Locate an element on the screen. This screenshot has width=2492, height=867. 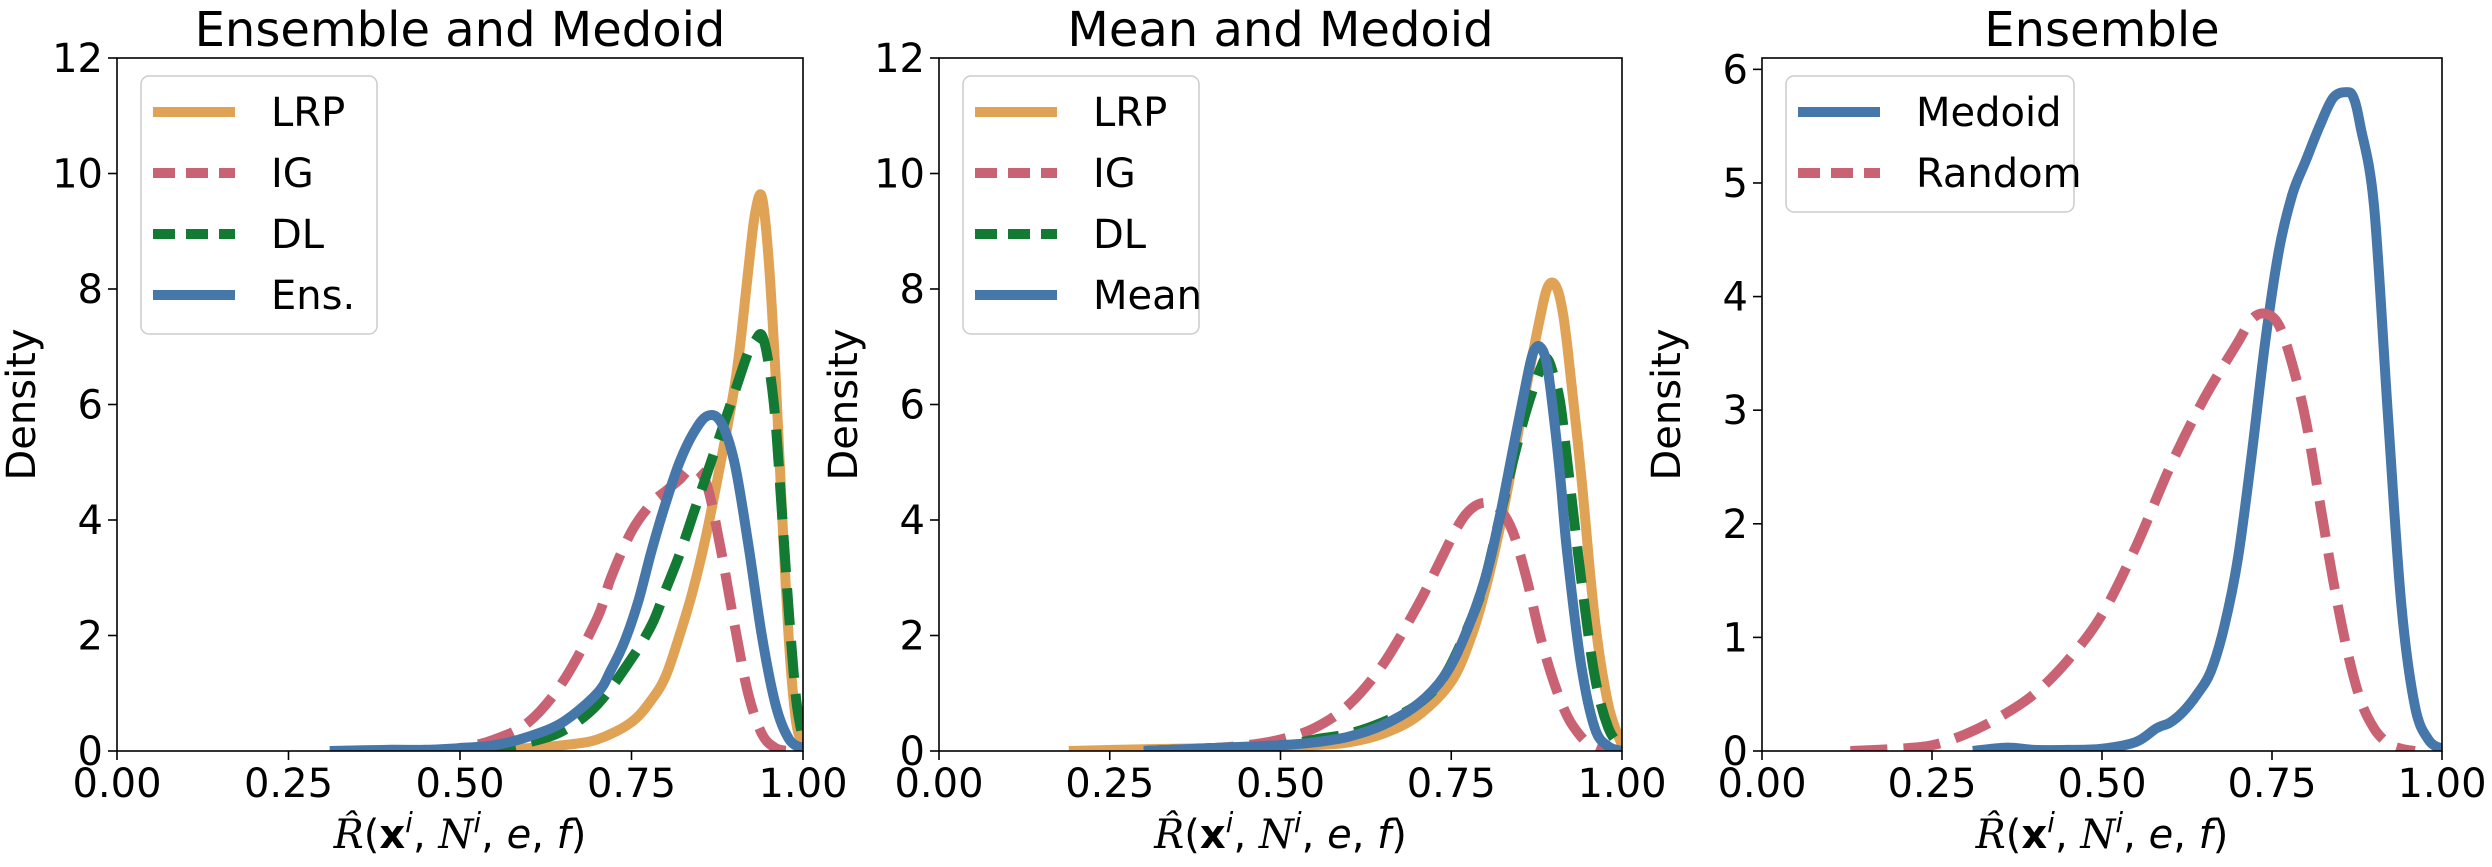
series-line-medoid is located at coordinates (2207, 419).